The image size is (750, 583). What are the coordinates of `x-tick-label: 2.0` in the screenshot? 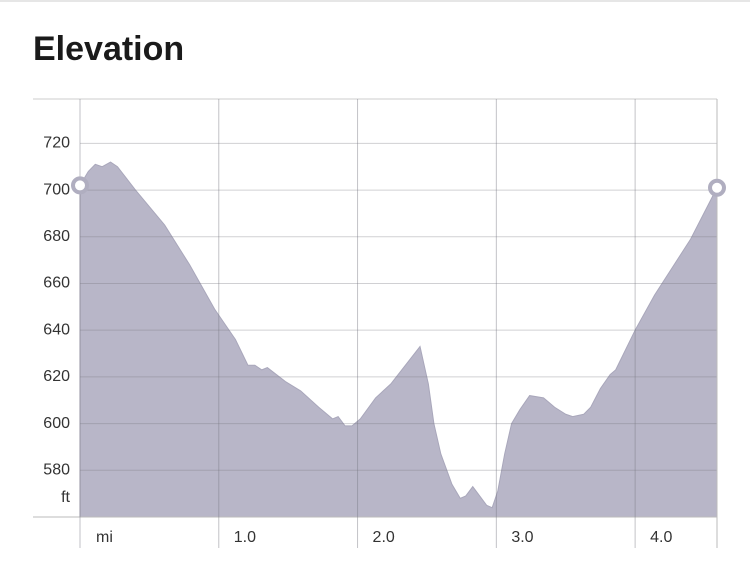 It's located at (384, 537).